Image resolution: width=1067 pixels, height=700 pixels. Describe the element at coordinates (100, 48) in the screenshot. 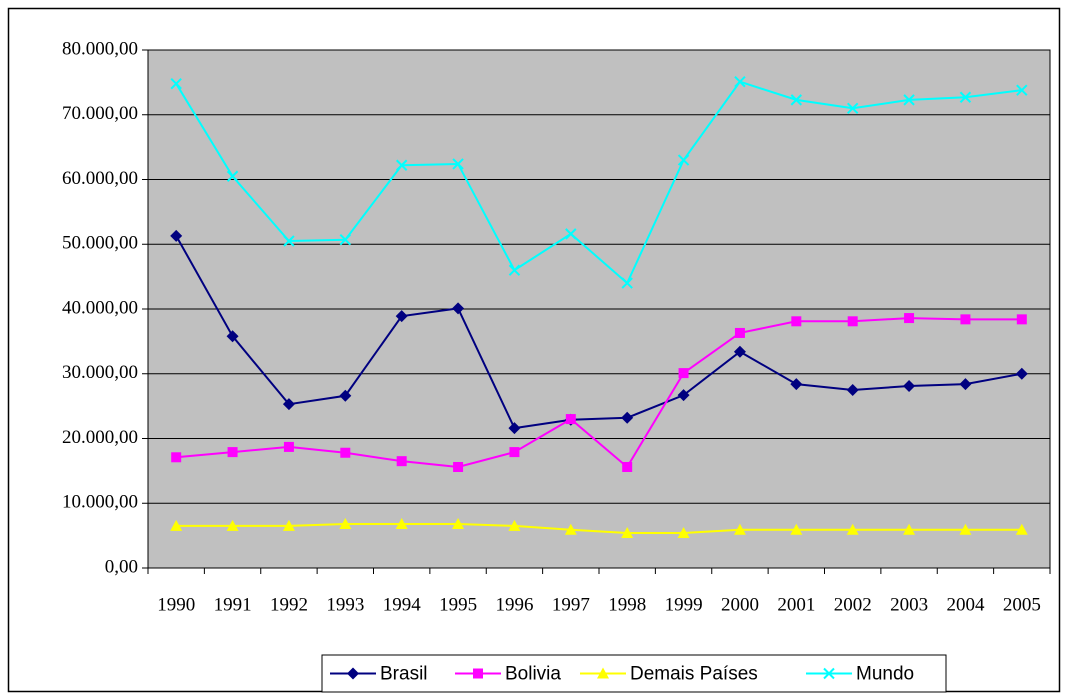

I see `y-tick-label: 80.000,00` at that location.